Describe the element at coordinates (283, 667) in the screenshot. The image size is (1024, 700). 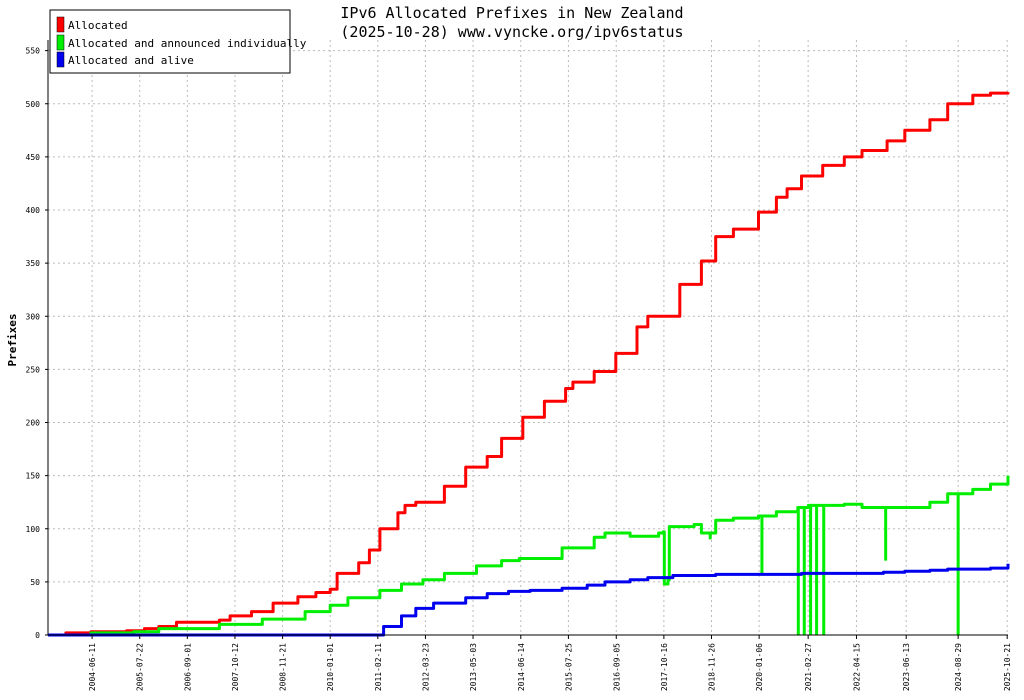
I see `x-tick-label: 2008-11-21` at that location.